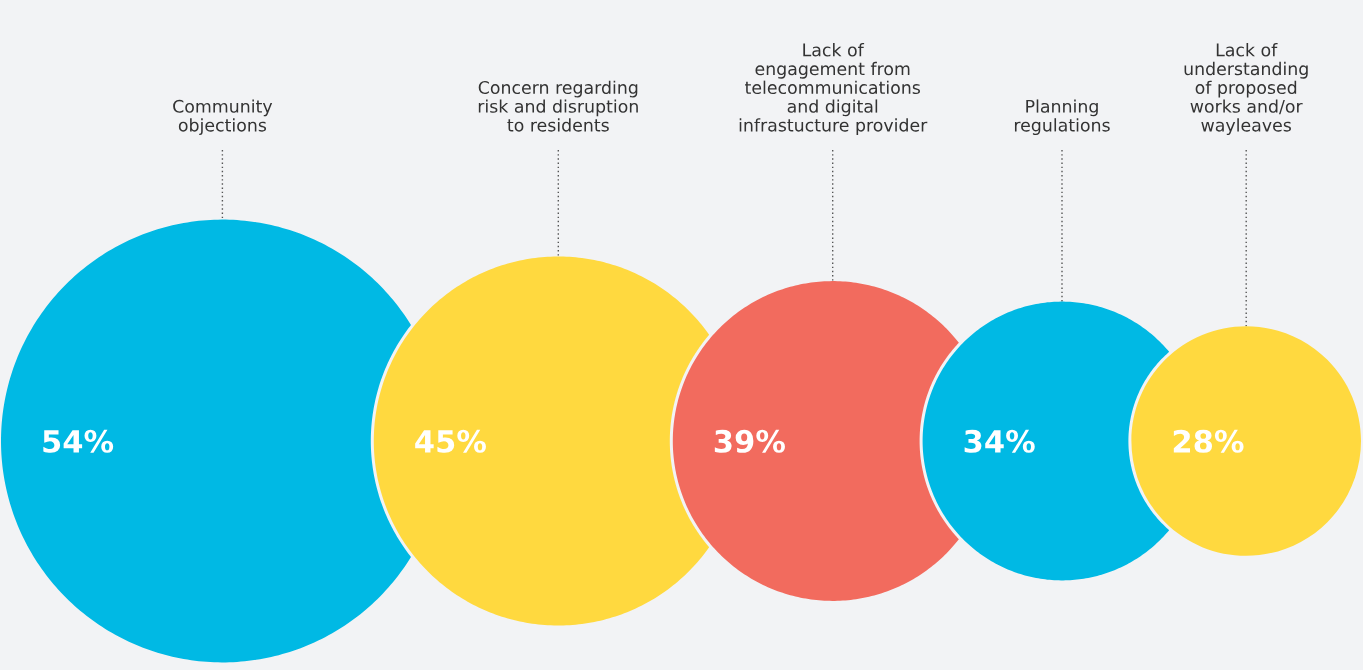 The width and height of the screenshot is (1363, 670). What do you see at coordinates (1208, 441) in the screenshot?
I see `data-label: 28%` at bounding box center [1208, 441].